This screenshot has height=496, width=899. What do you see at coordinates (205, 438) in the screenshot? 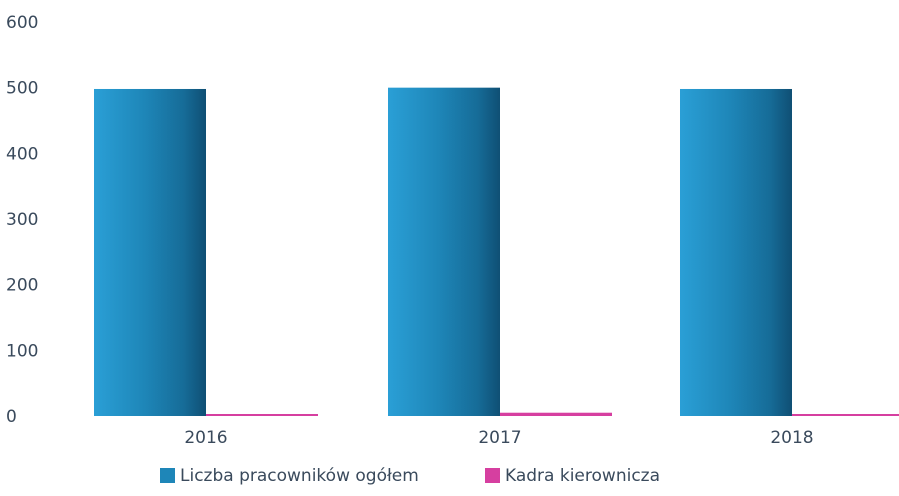
I see `x-tick-label: 2016` at bounding box center [205, 438].